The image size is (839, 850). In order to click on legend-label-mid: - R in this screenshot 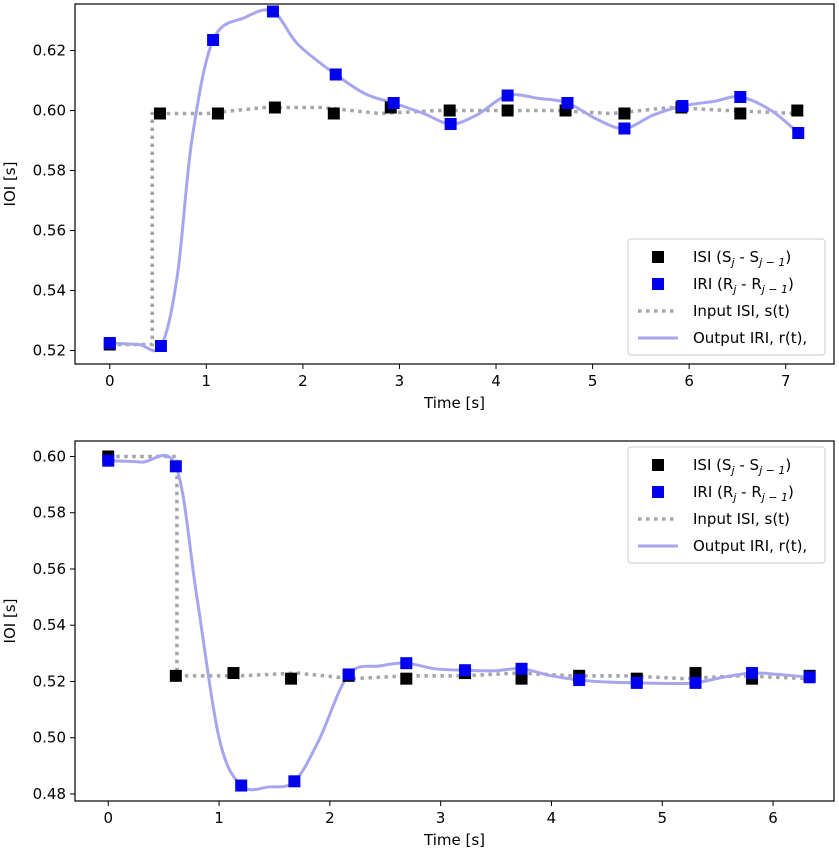, I will do `click(748, 492)`.